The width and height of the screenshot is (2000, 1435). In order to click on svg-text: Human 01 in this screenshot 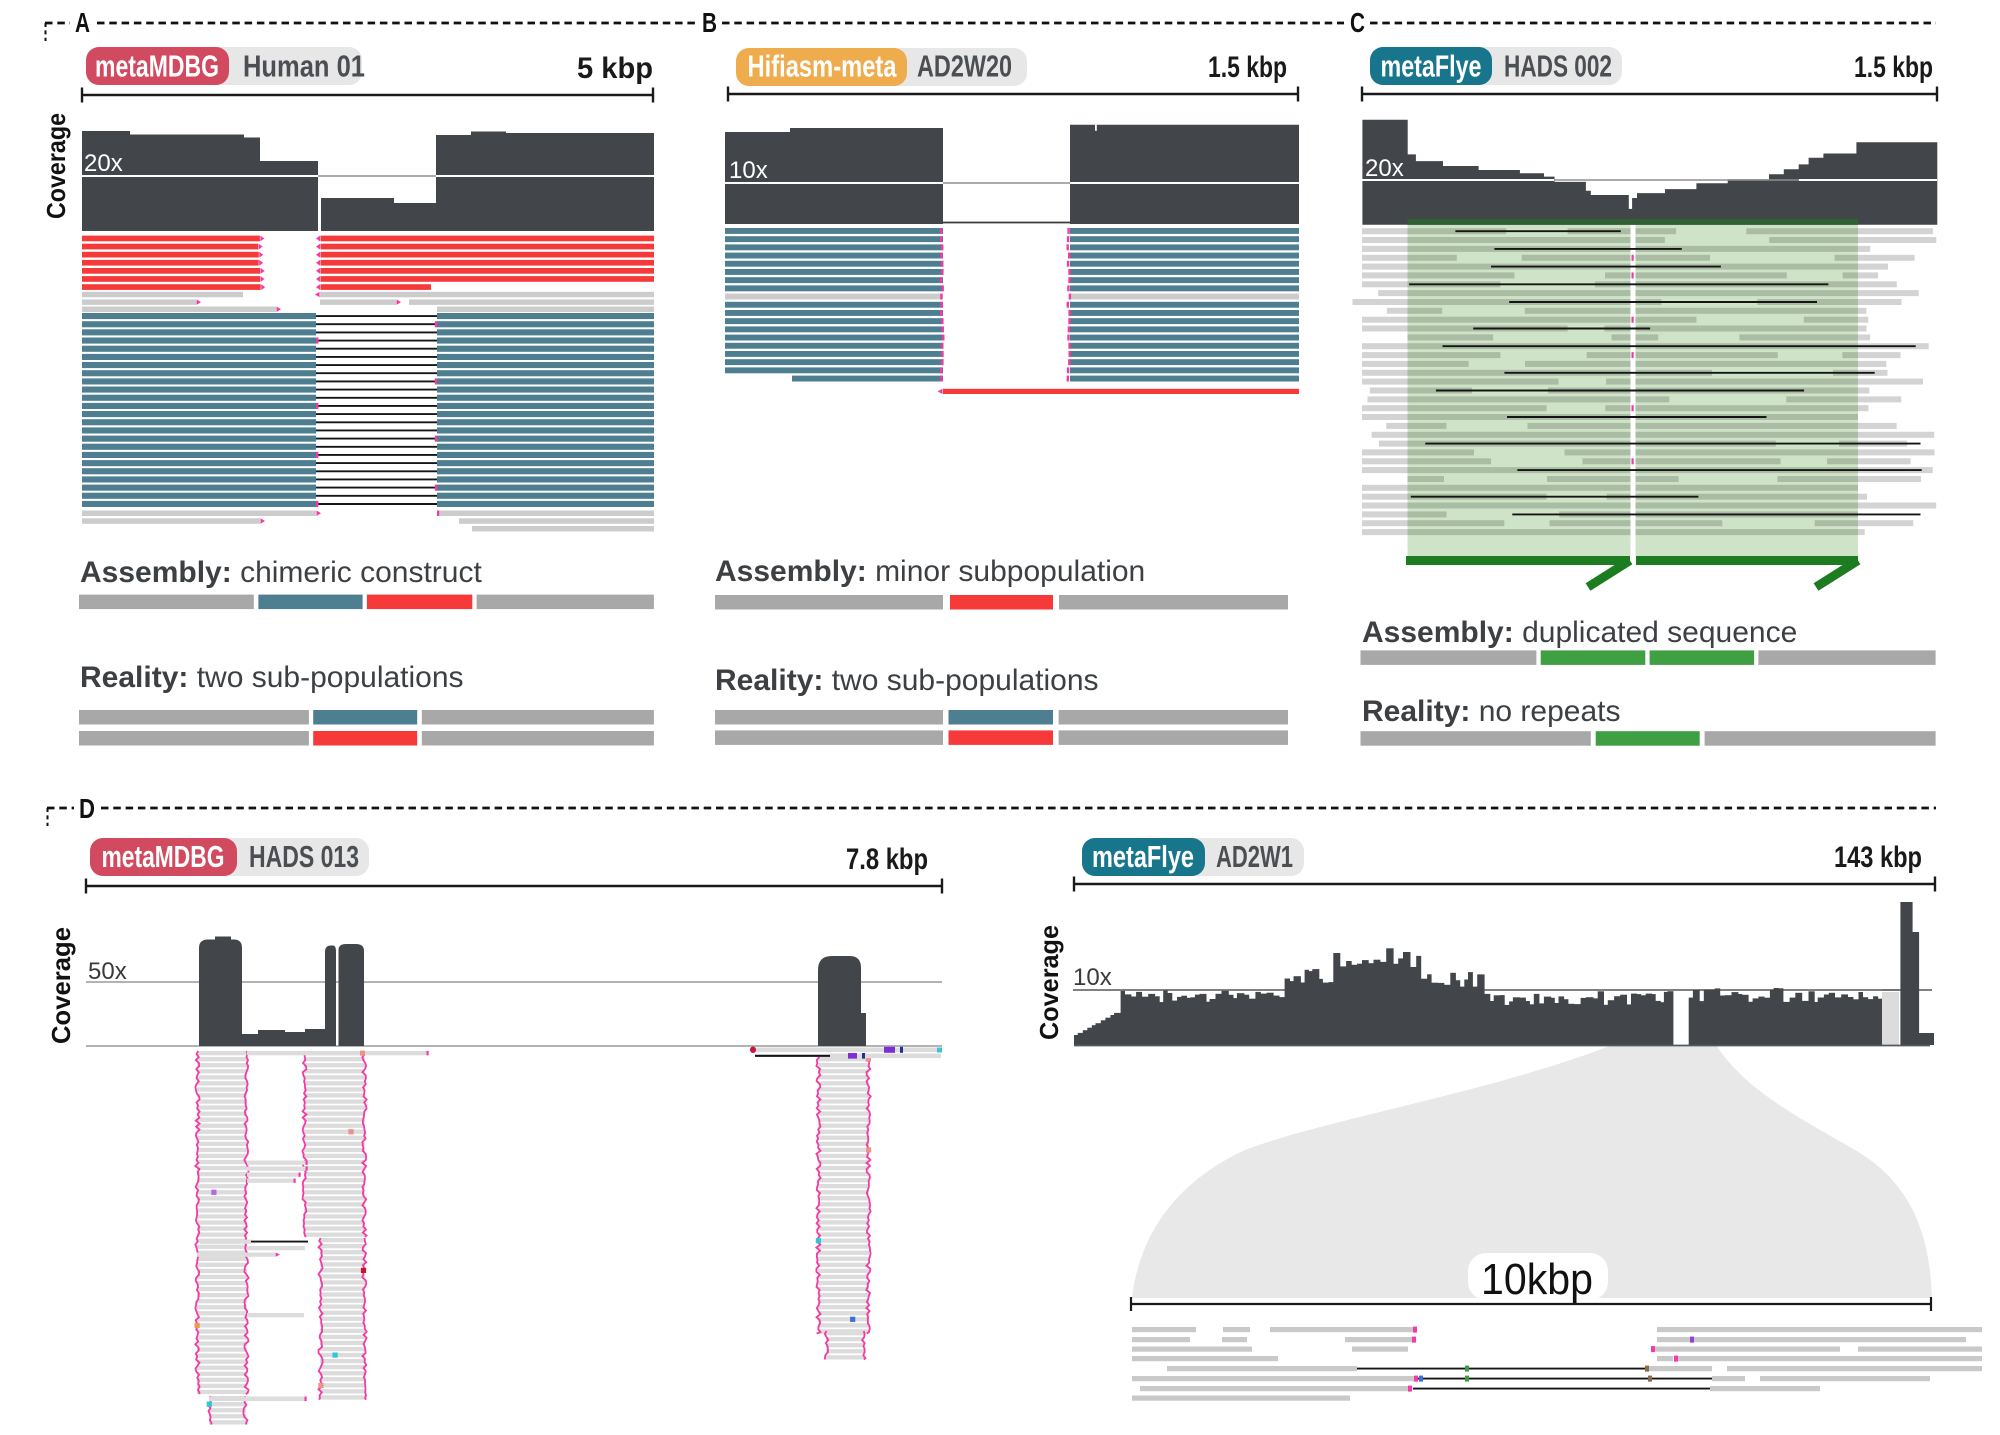, I will do `click(304, 66)`.